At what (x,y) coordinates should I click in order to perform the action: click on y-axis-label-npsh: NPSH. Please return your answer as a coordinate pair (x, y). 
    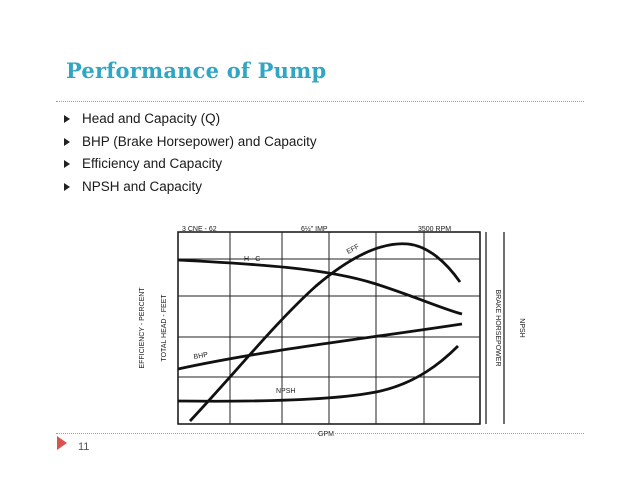
    Looking at the image, I should click on (521, 327).